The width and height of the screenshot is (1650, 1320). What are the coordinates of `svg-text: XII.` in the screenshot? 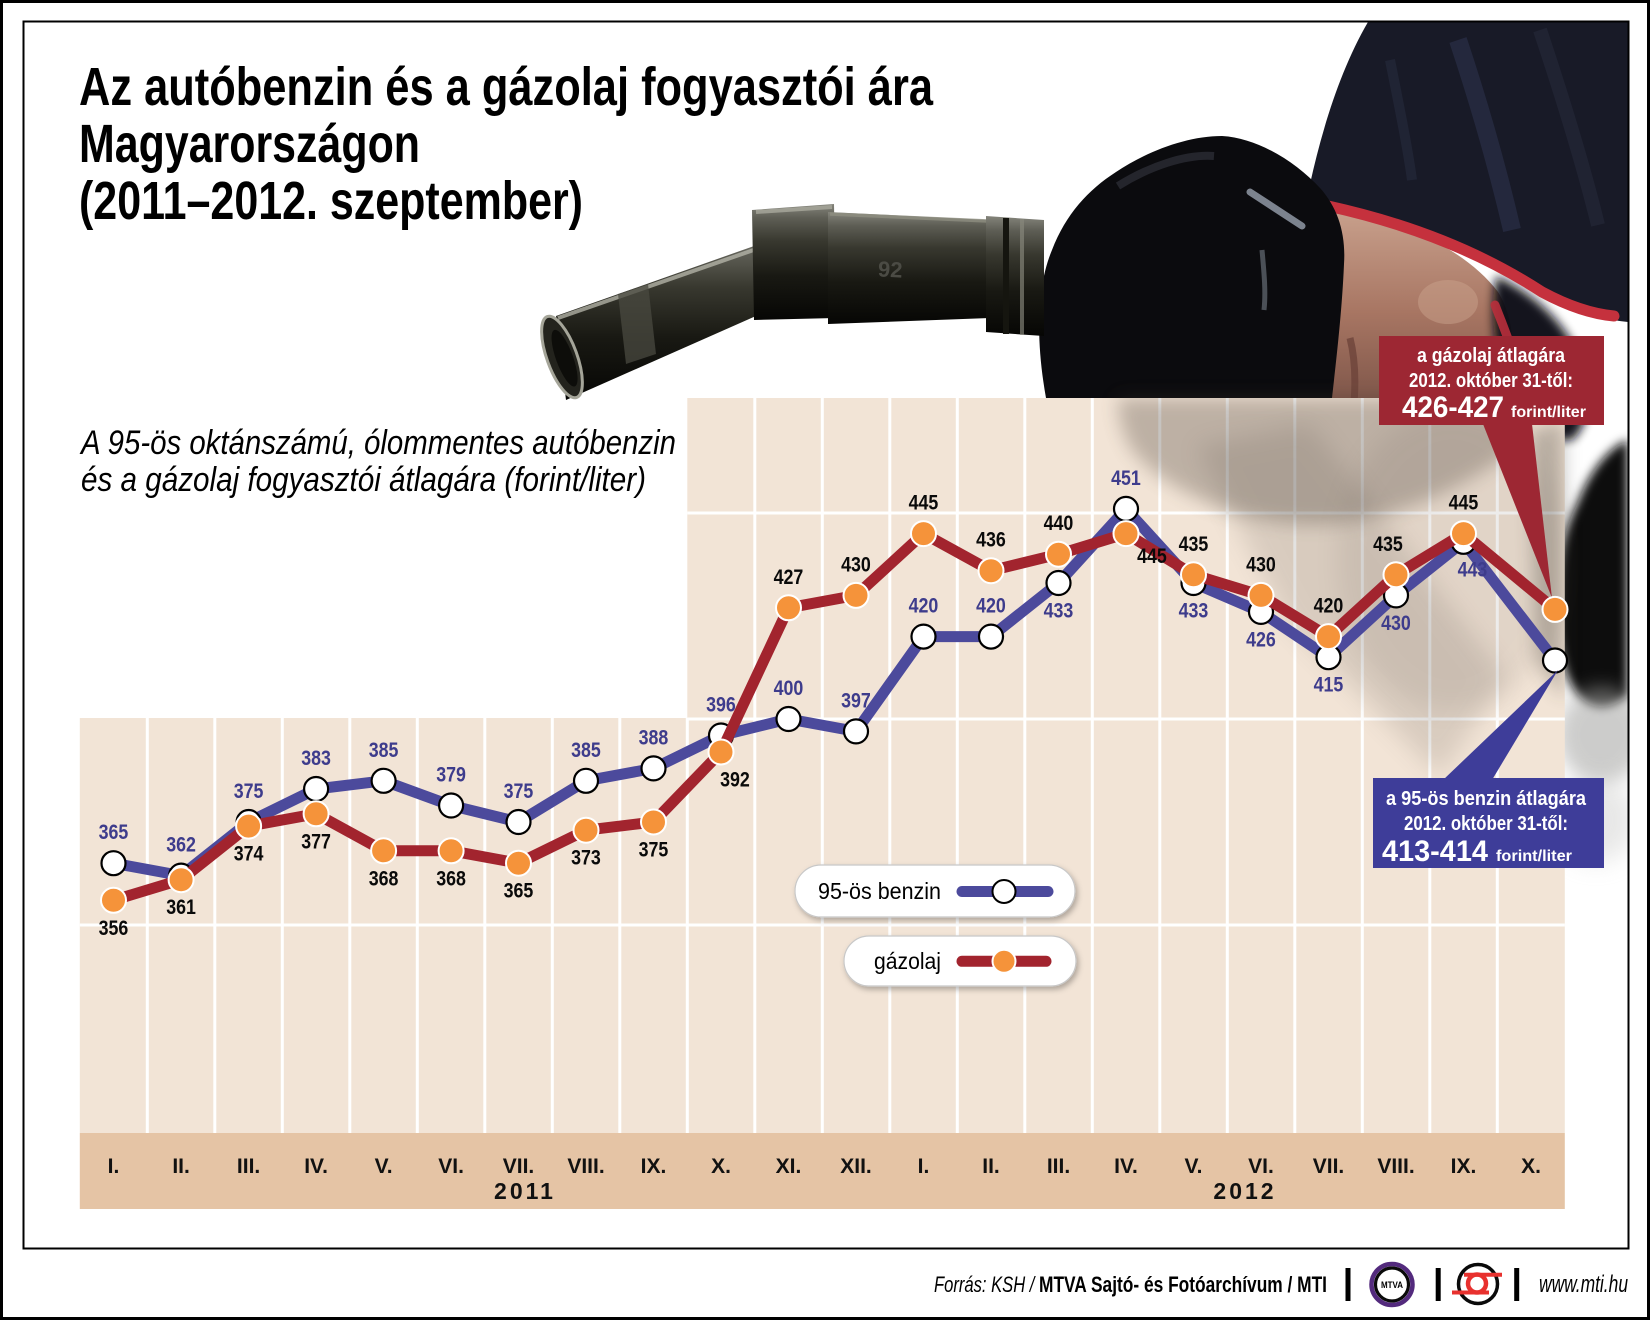 It's located at (856, 1166).